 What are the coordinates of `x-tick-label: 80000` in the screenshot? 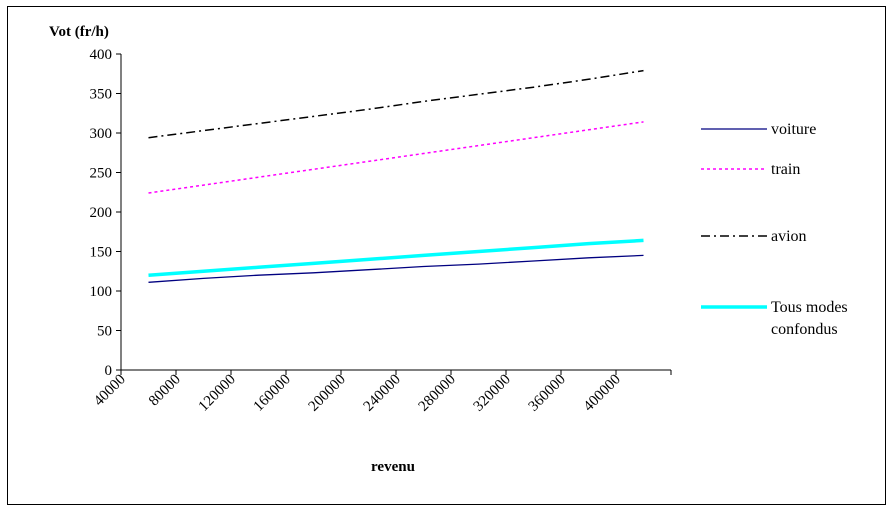 It's located at (165, 391).